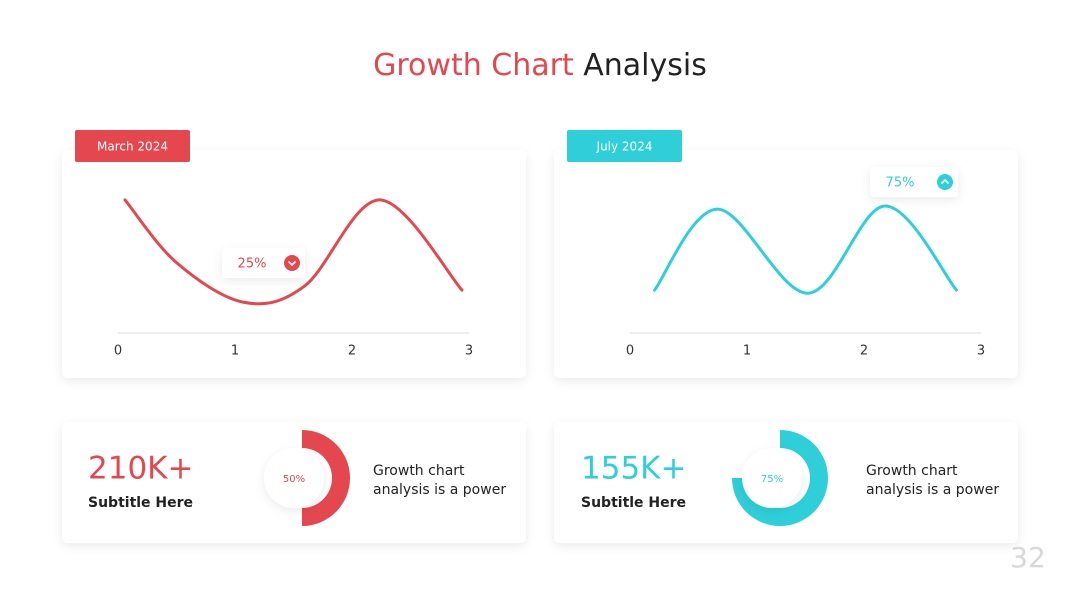 The image size is (1080, 608). I want to click on donut-label: 75%, so click(772, 479).